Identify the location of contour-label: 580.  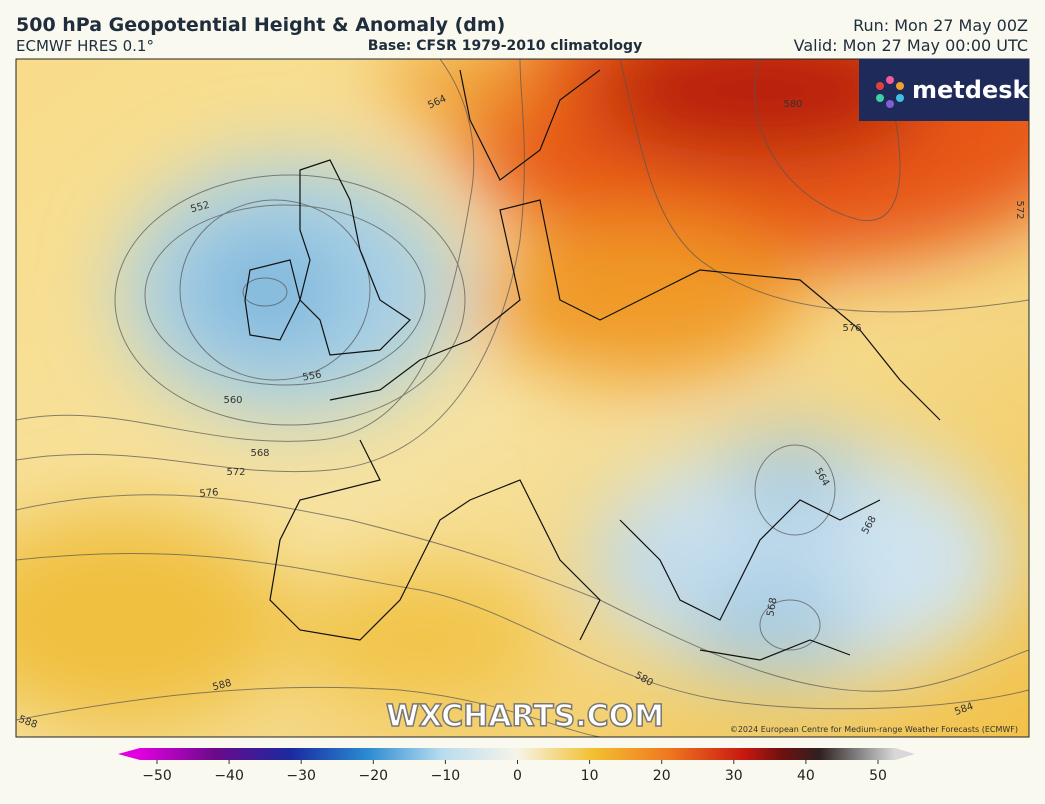
(792, 104).